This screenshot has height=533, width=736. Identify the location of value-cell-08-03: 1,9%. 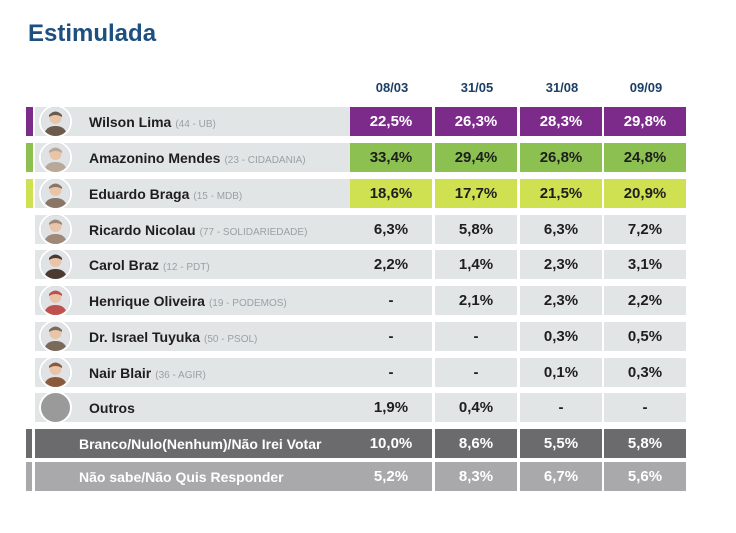
(391, 407).